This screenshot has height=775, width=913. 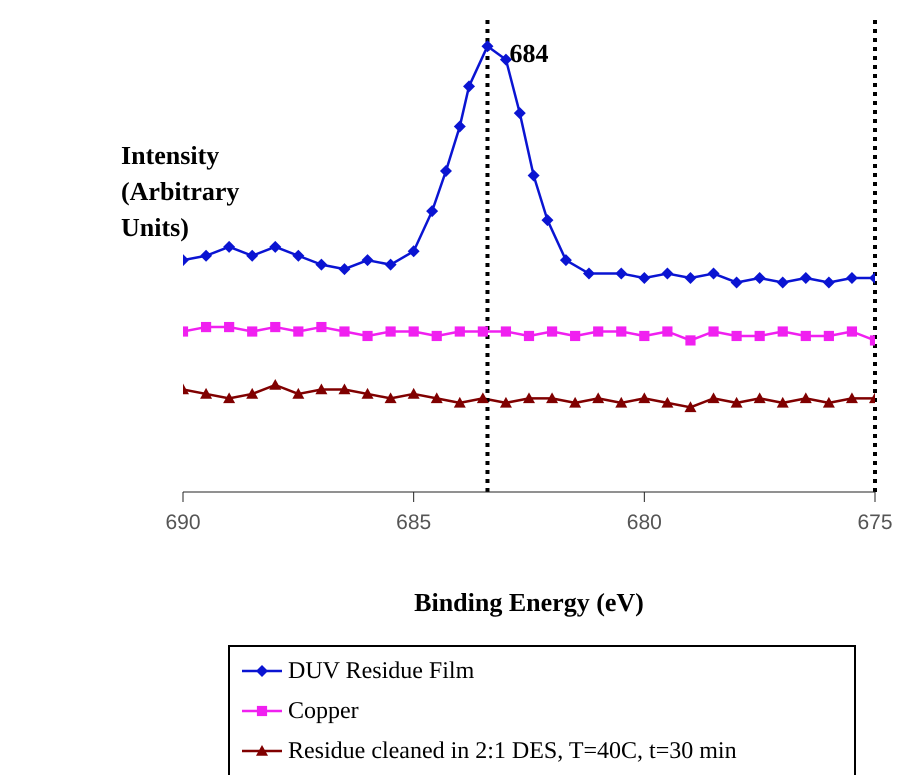 I want to click on x-axis-title: Binding Energy (eV), so click(x=529, y=603).